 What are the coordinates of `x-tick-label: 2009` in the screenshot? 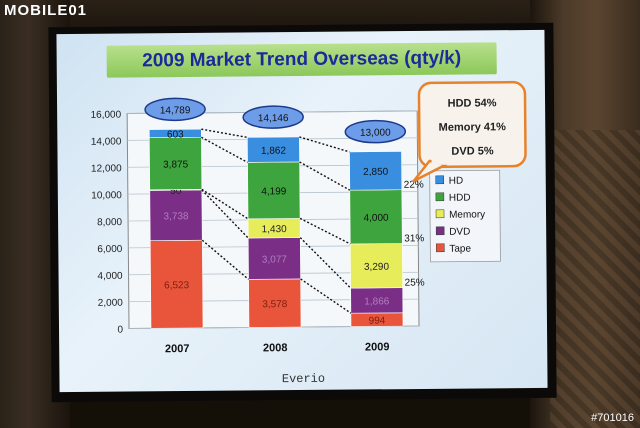 It's located at (377, 347).